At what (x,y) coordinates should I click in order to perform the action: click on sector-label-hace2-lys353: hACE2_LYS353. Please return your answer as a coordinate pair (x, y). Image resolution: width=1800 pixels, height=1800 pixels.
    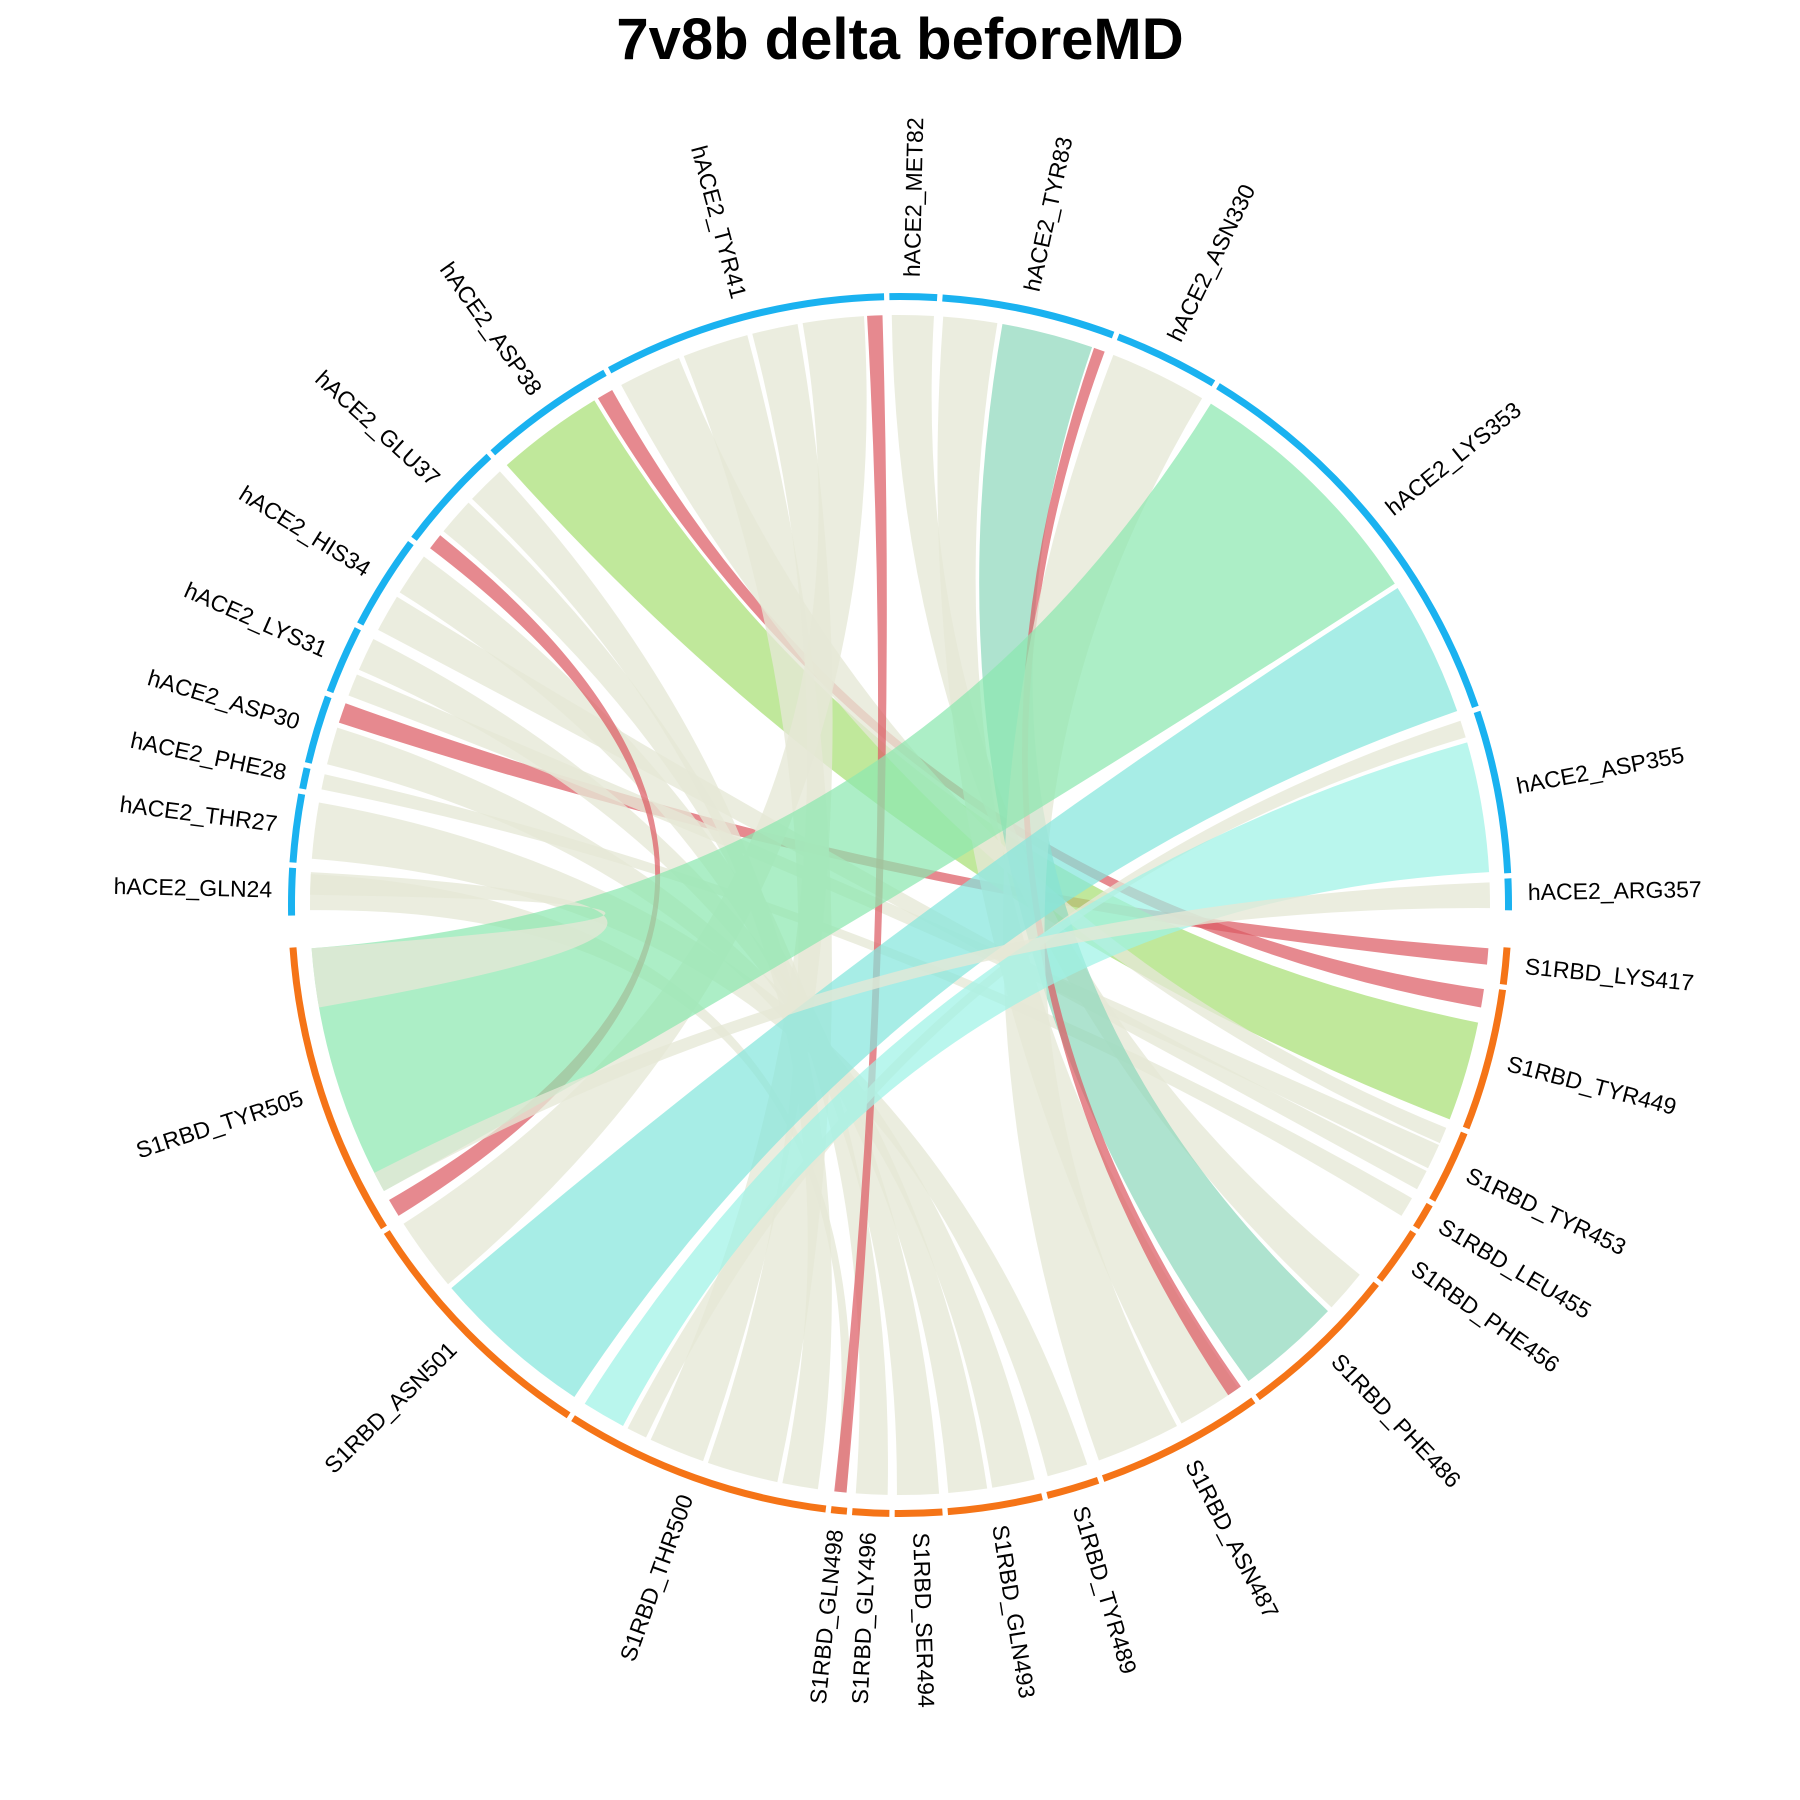
    Looking at the image, I should click on (1453, 458).